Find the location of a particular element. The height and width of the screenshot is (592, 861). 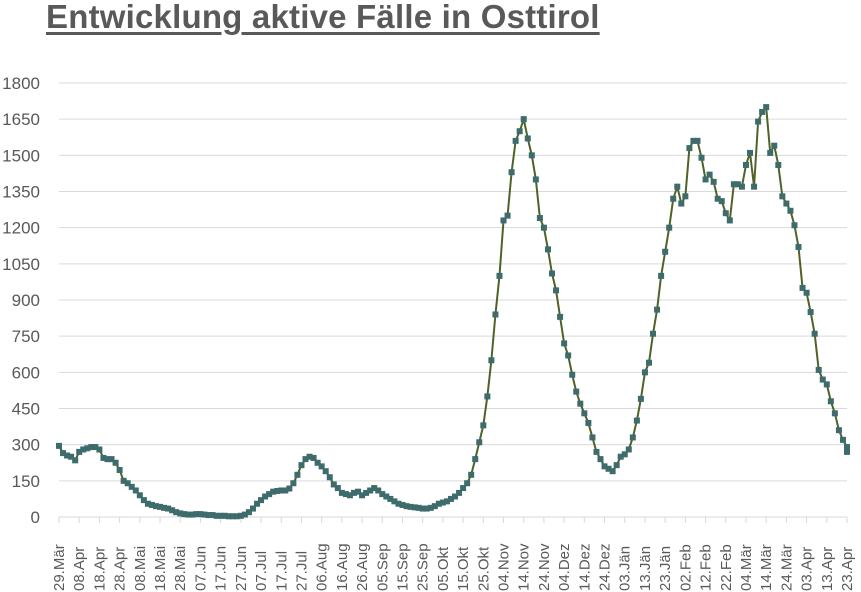

x-tick-label: 07.Jul is located at coordinates (261, 571).